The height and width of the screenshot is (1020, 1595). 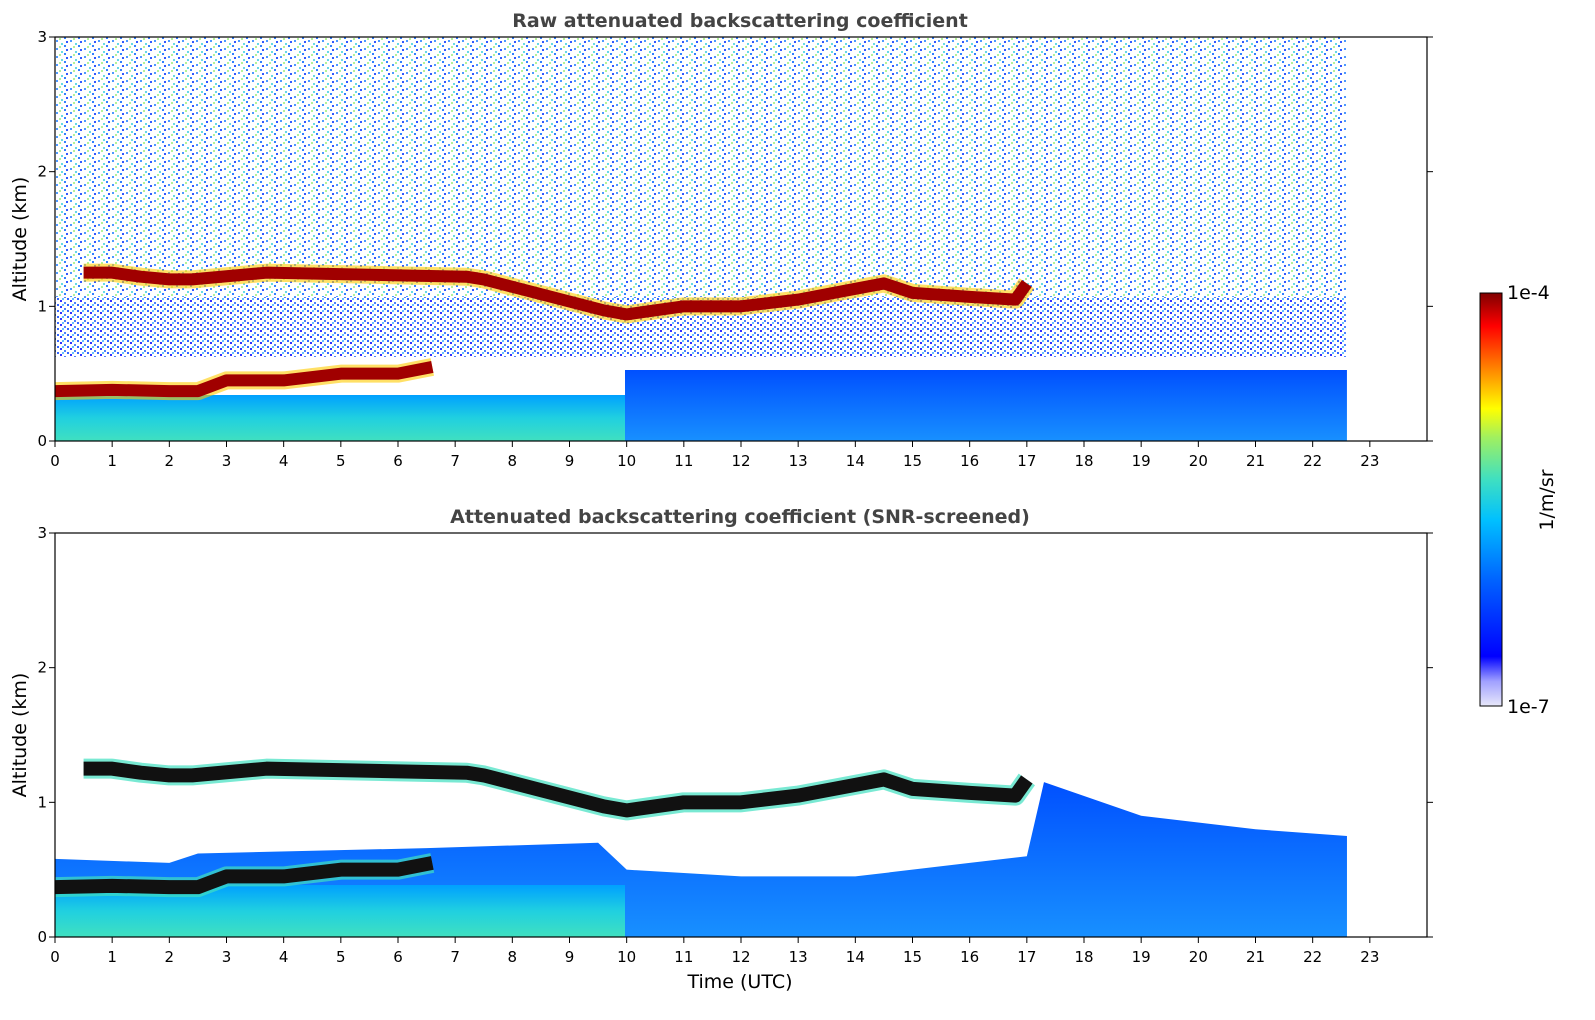 What do you see at coordinates (1386, 239) in the screenshot?
I see `raw-no-data-region` at bounding box center [1386, 239].